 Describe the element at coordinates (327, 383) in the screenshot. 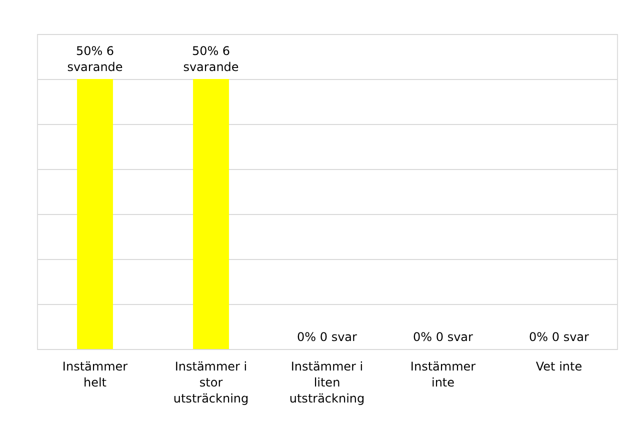

I see `x-tick-label: Instämmer i liten utsträckning` at that location.